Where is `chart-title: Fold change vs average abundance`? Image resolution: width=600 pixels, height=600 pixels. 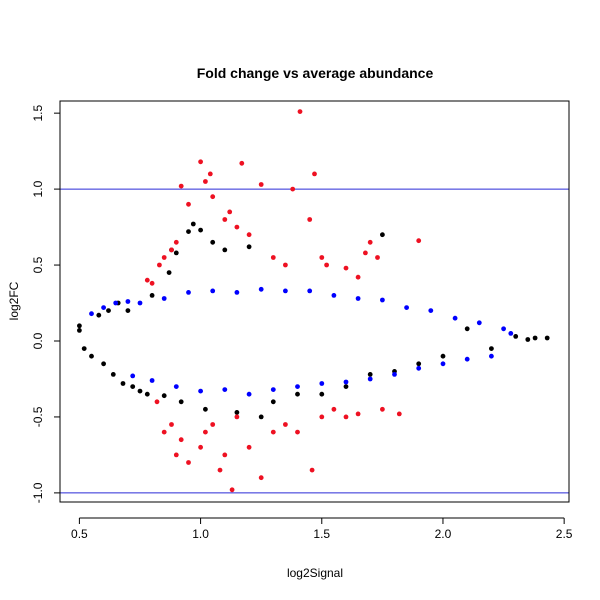 chart-title: Fold change vs average abundance is located at coordinates (315, 73).